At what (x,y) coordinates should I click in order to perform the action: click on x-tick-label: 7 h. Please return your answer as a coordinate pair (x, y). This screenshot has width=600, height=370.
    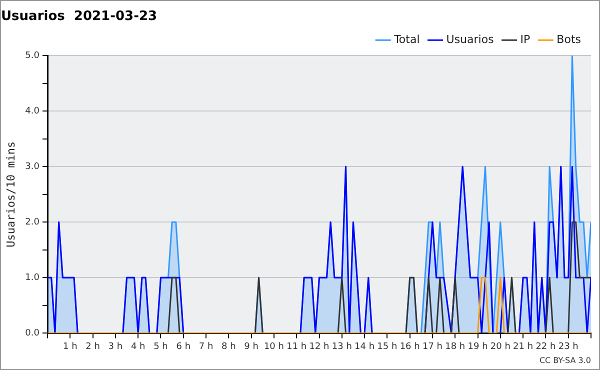
    Looking at the image, I should click on (206, 347).